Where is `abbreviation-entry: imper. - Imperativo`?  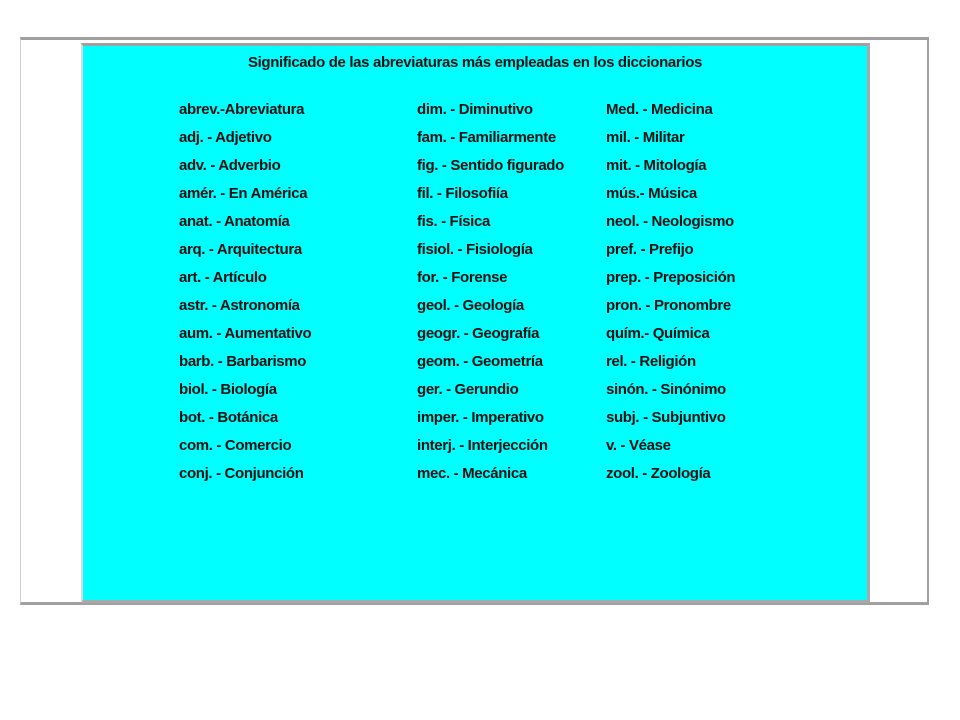
abbreviation-entry: imper. - Imperativo is located at coordinates (480, 417).